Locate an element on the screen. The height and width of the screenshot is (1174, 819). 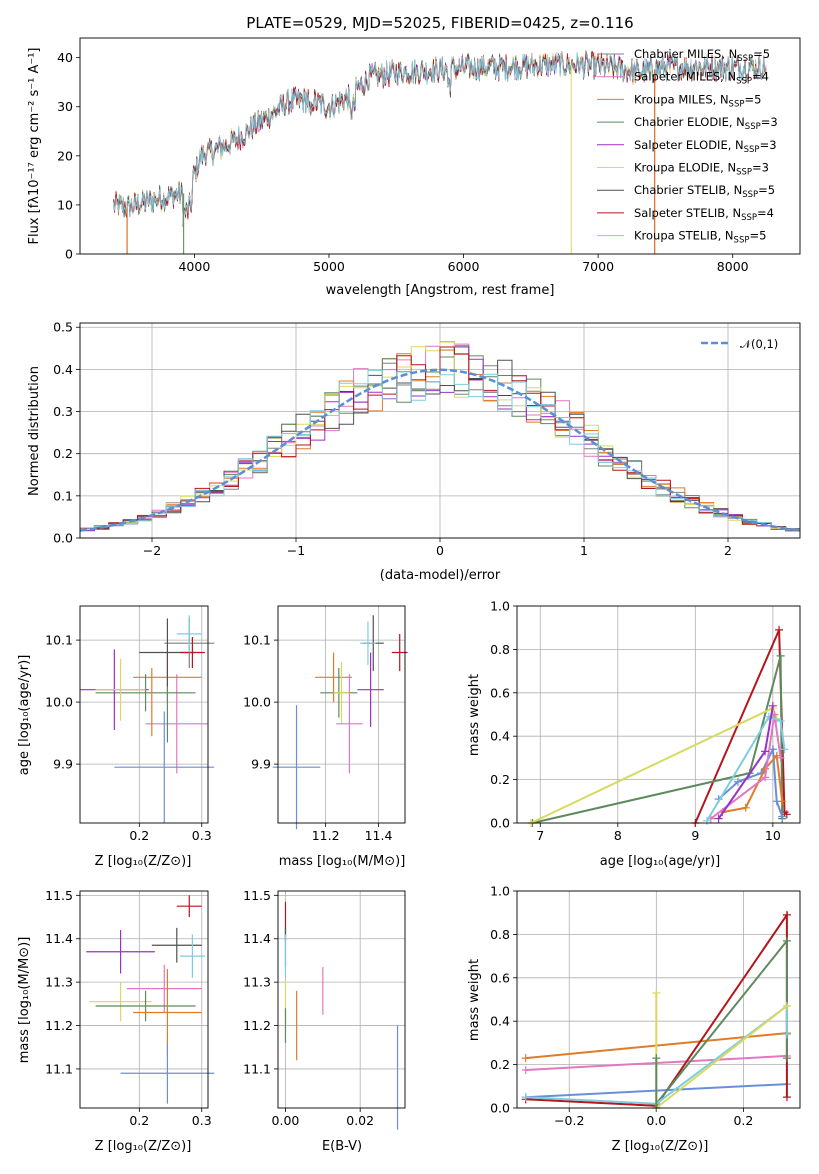
y-tick-label: 0.6 is located at coordinates (500, 977).